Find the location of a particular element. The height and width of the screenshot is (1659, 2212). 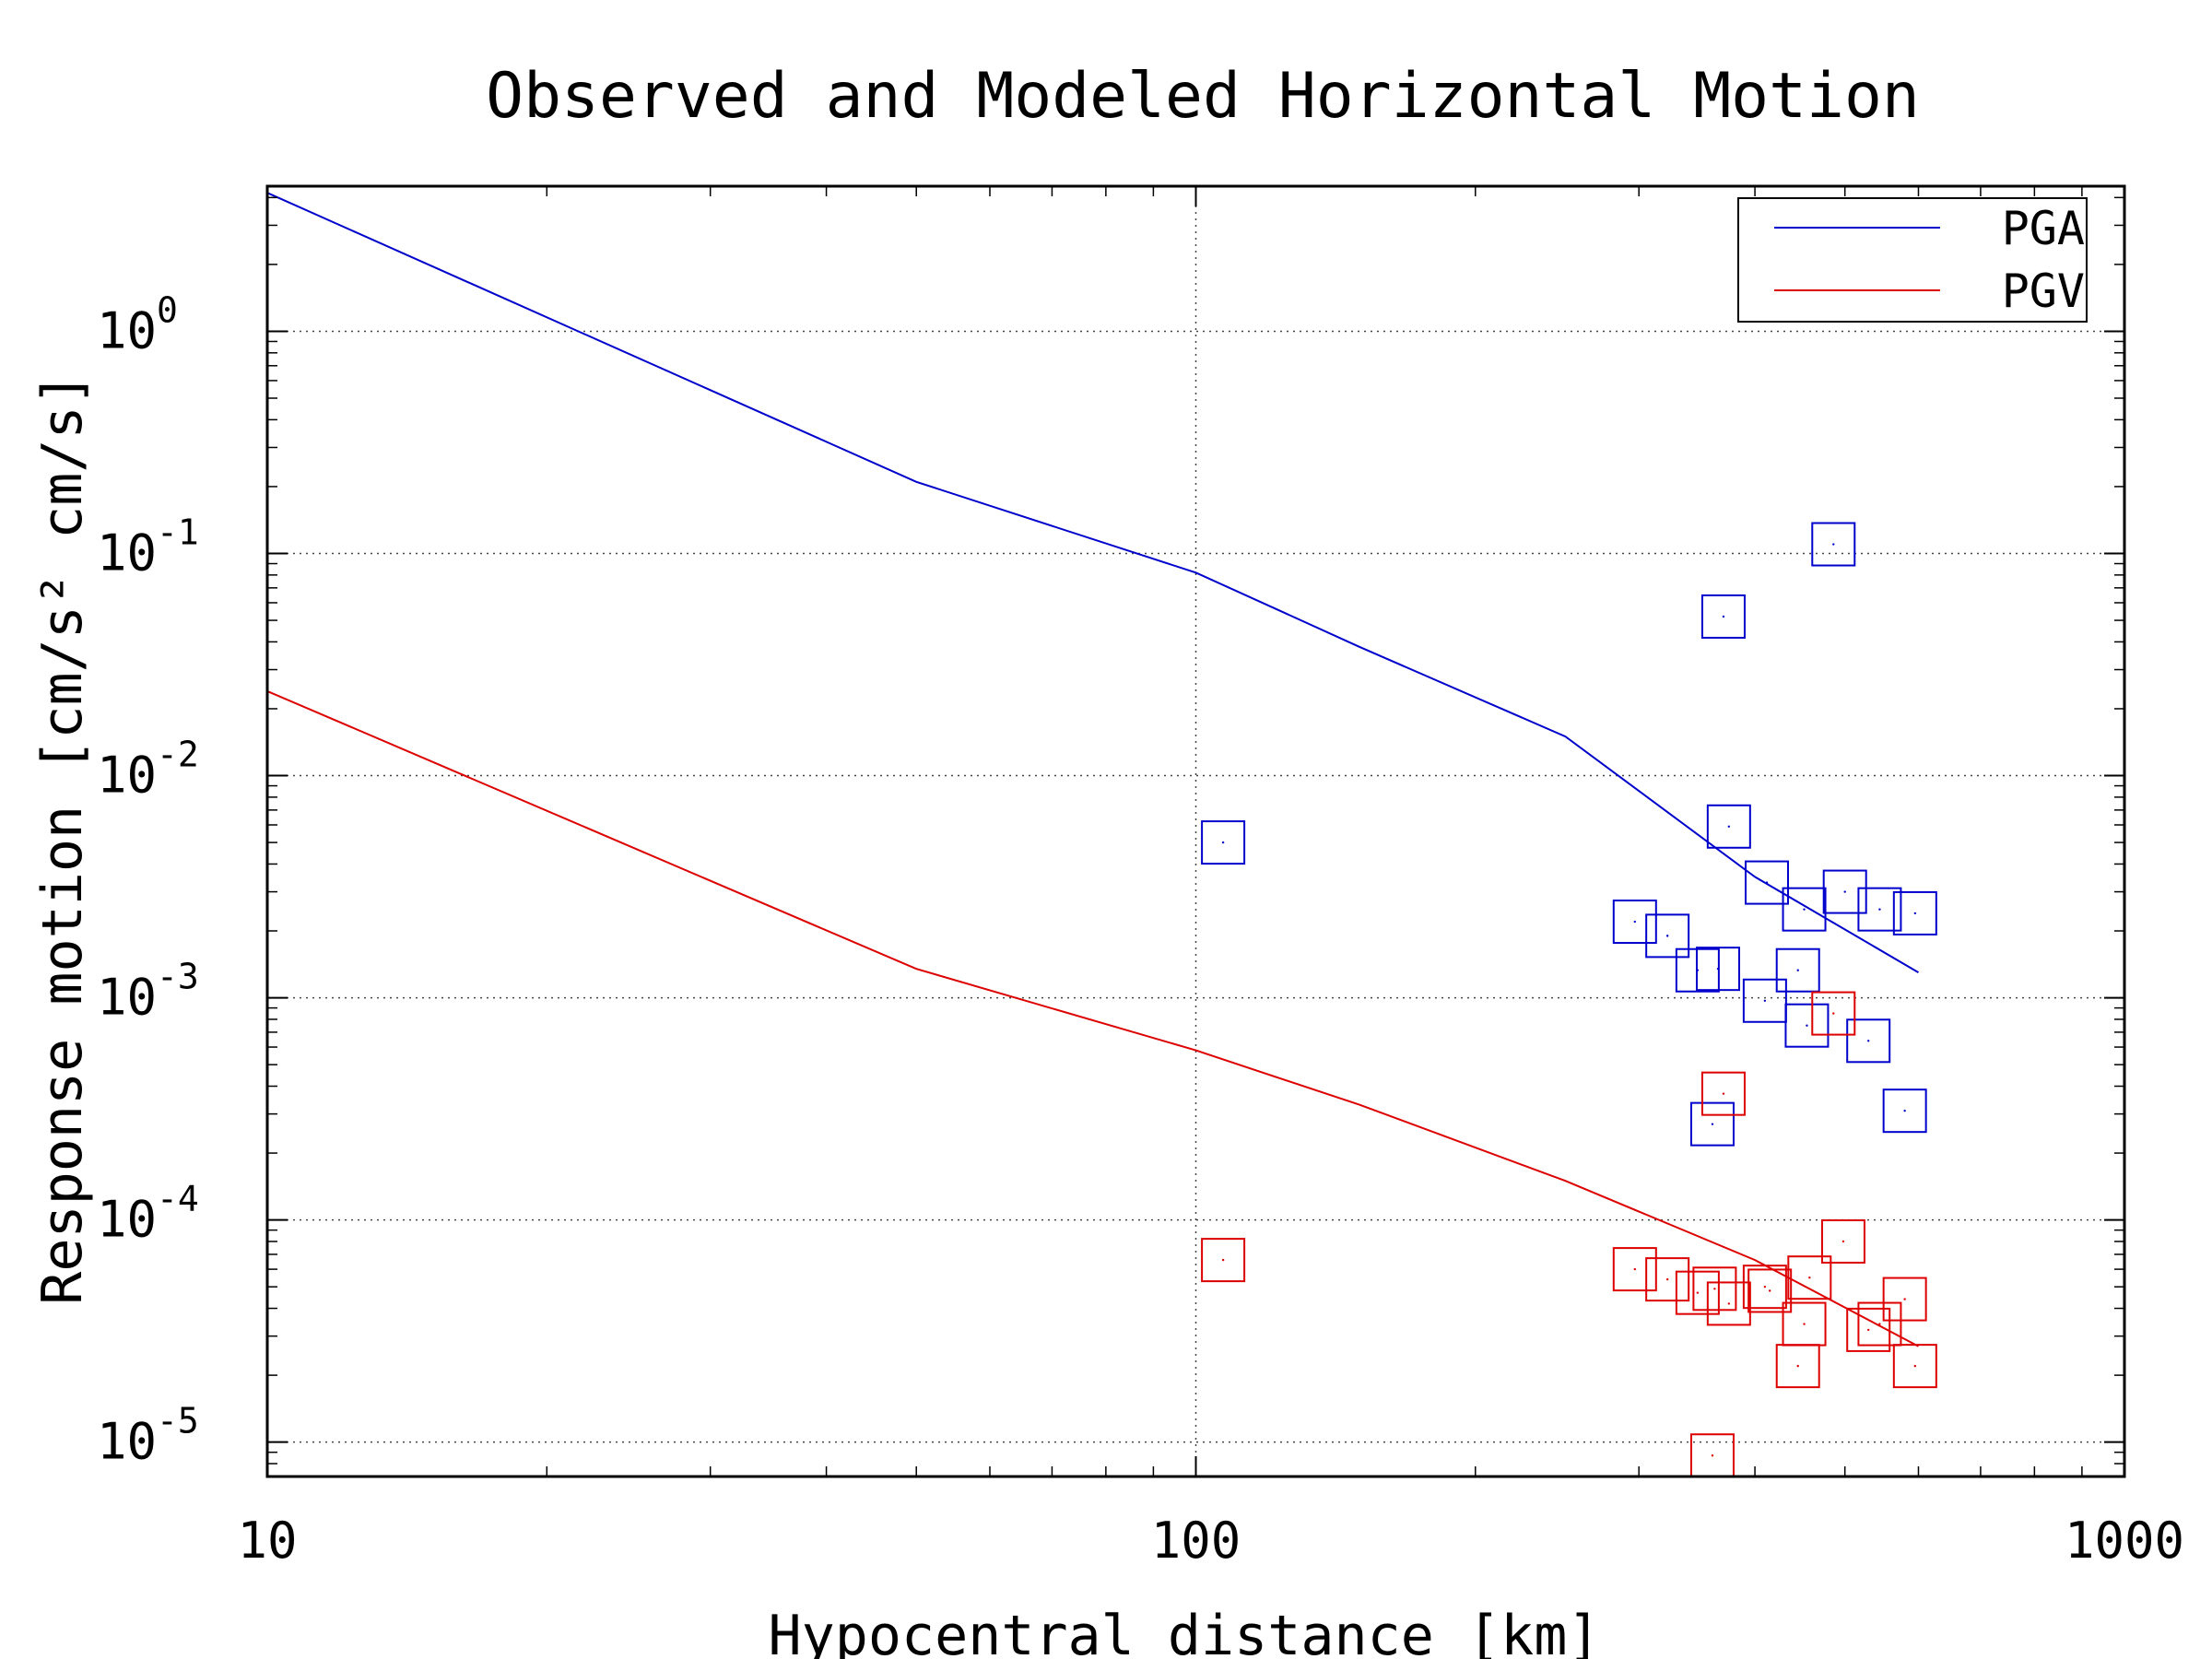

y-tick-label: 10⁰ is located at coordinates (137, 324).